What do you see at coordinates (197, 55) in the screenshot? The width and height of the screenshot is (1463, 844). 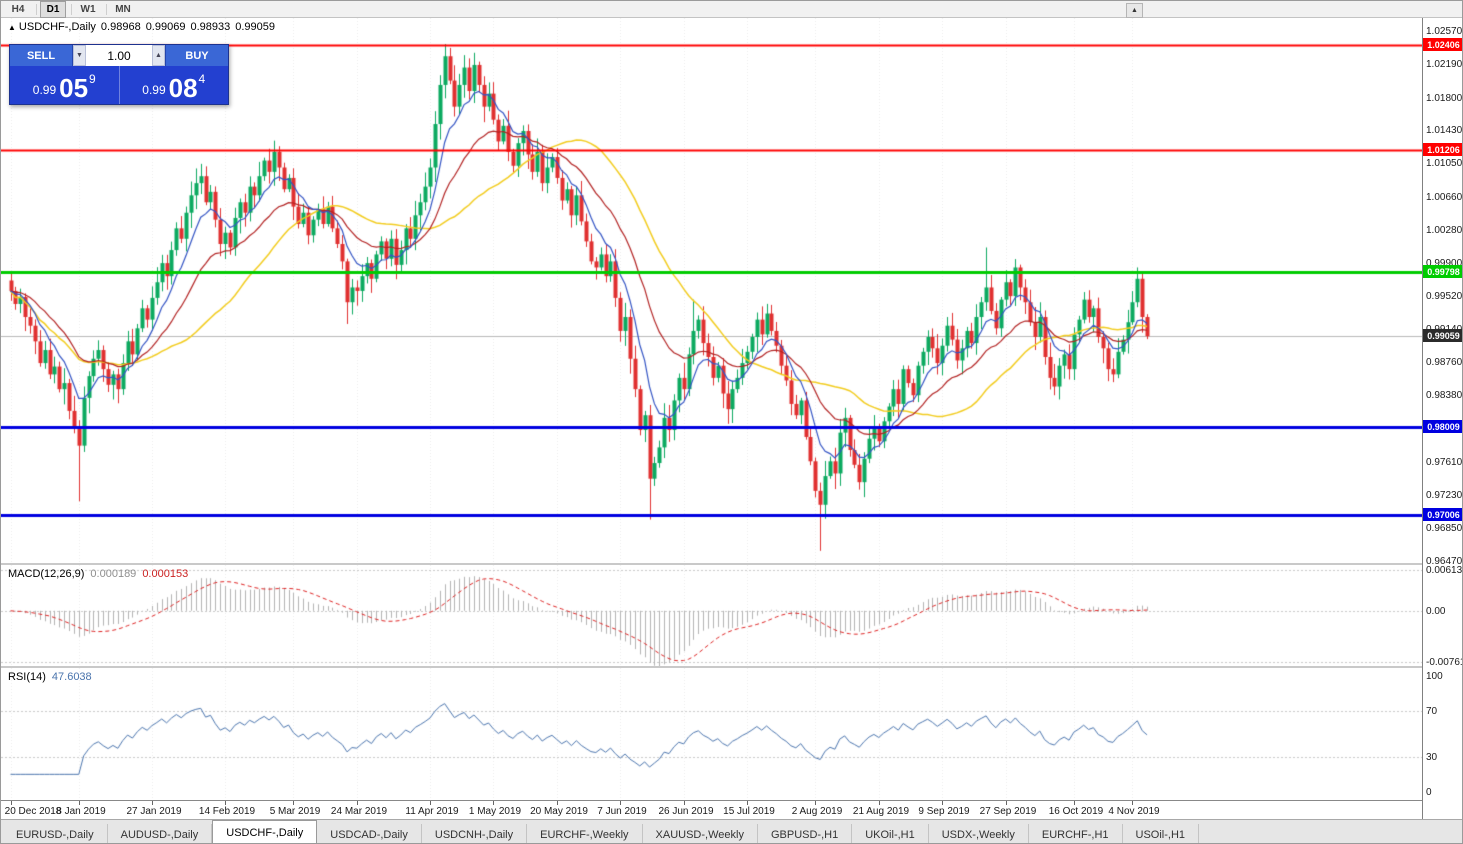 I see `buy-button: BUY` at bounding box center [197, 55].